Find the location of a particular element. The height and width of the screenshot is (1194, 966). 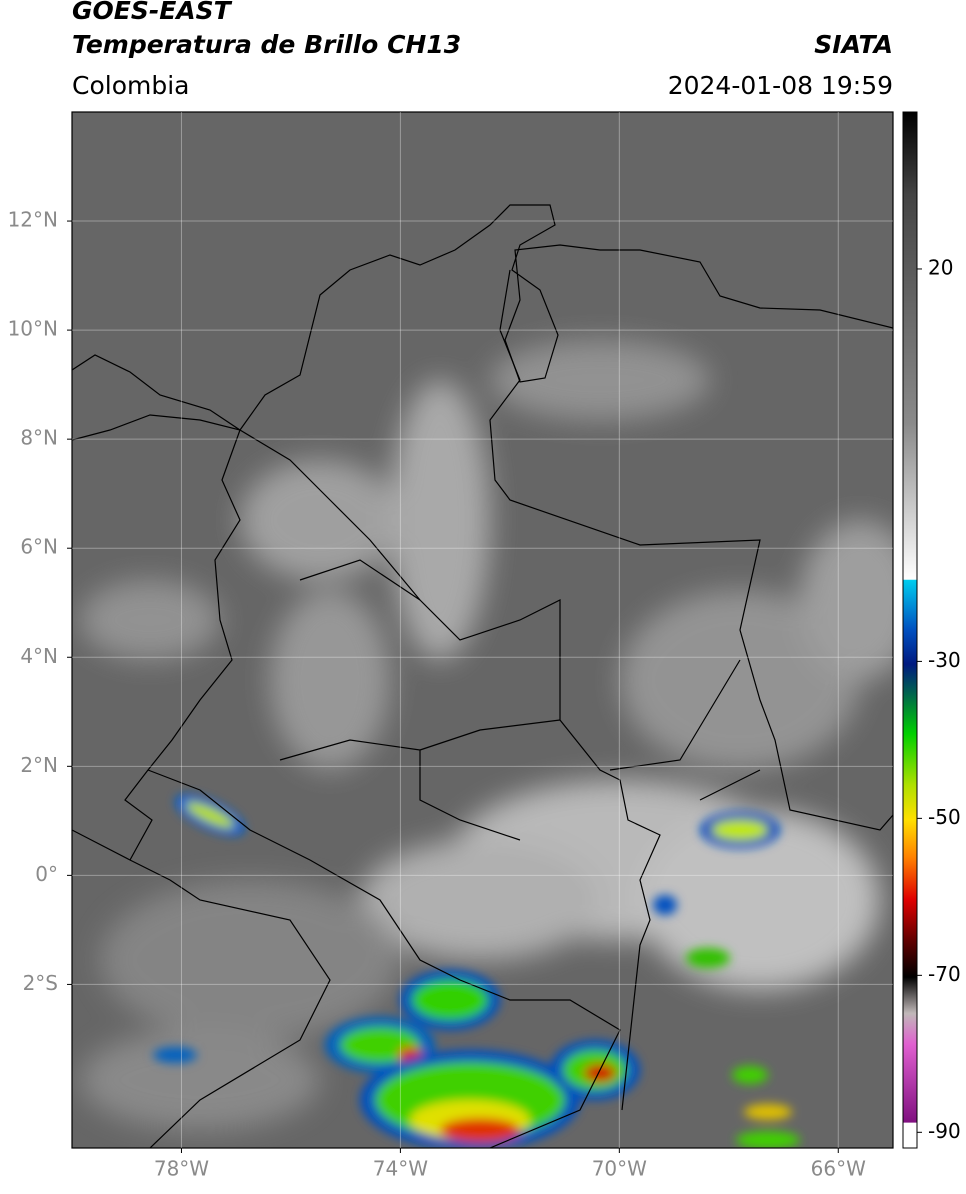

source: SIATA is located at coordinates (853, 44).